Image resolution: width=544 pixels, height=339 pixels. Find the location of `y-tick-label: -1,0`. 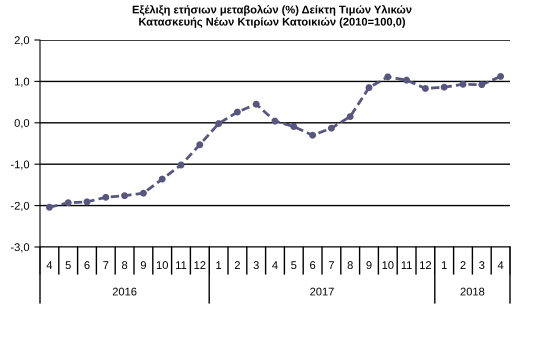

y-tick-label: -1,0 is located at coordinates (20, 165).